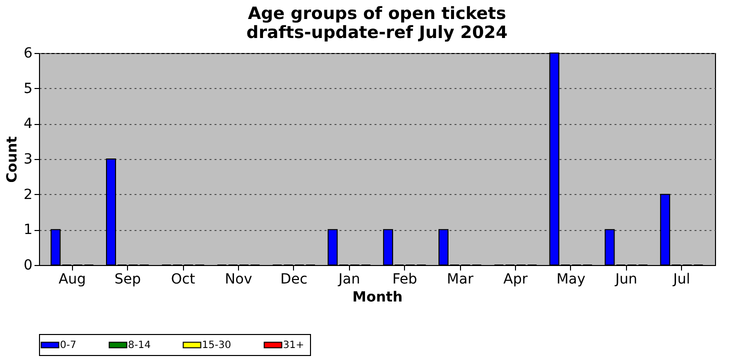  What do you see at coordinates (28, 54) in the screenshot?
I see `y-tick-label: 6` at bounding box center [28, 54].